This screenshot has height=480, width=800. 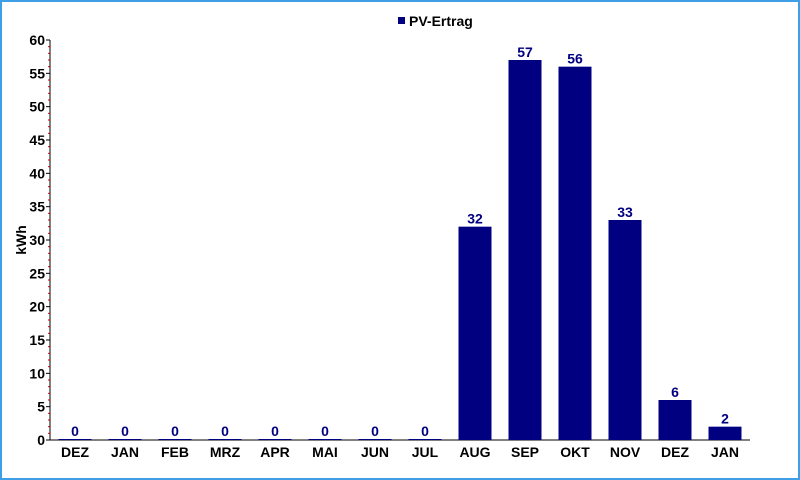 I want to click on y-tick-label: 10, so click(x=37, y=373).